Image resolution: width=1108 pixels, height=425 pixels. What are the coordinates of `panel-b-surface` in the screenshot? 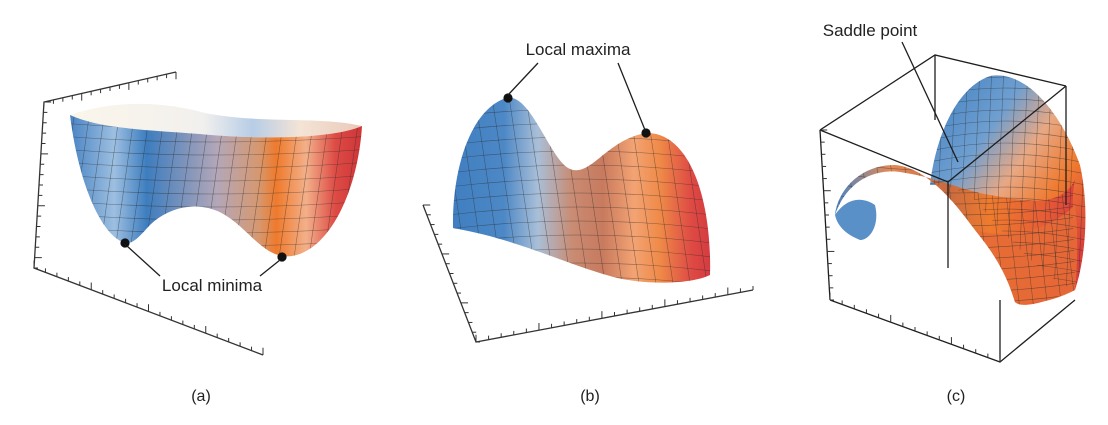 It's located at (581, 190).